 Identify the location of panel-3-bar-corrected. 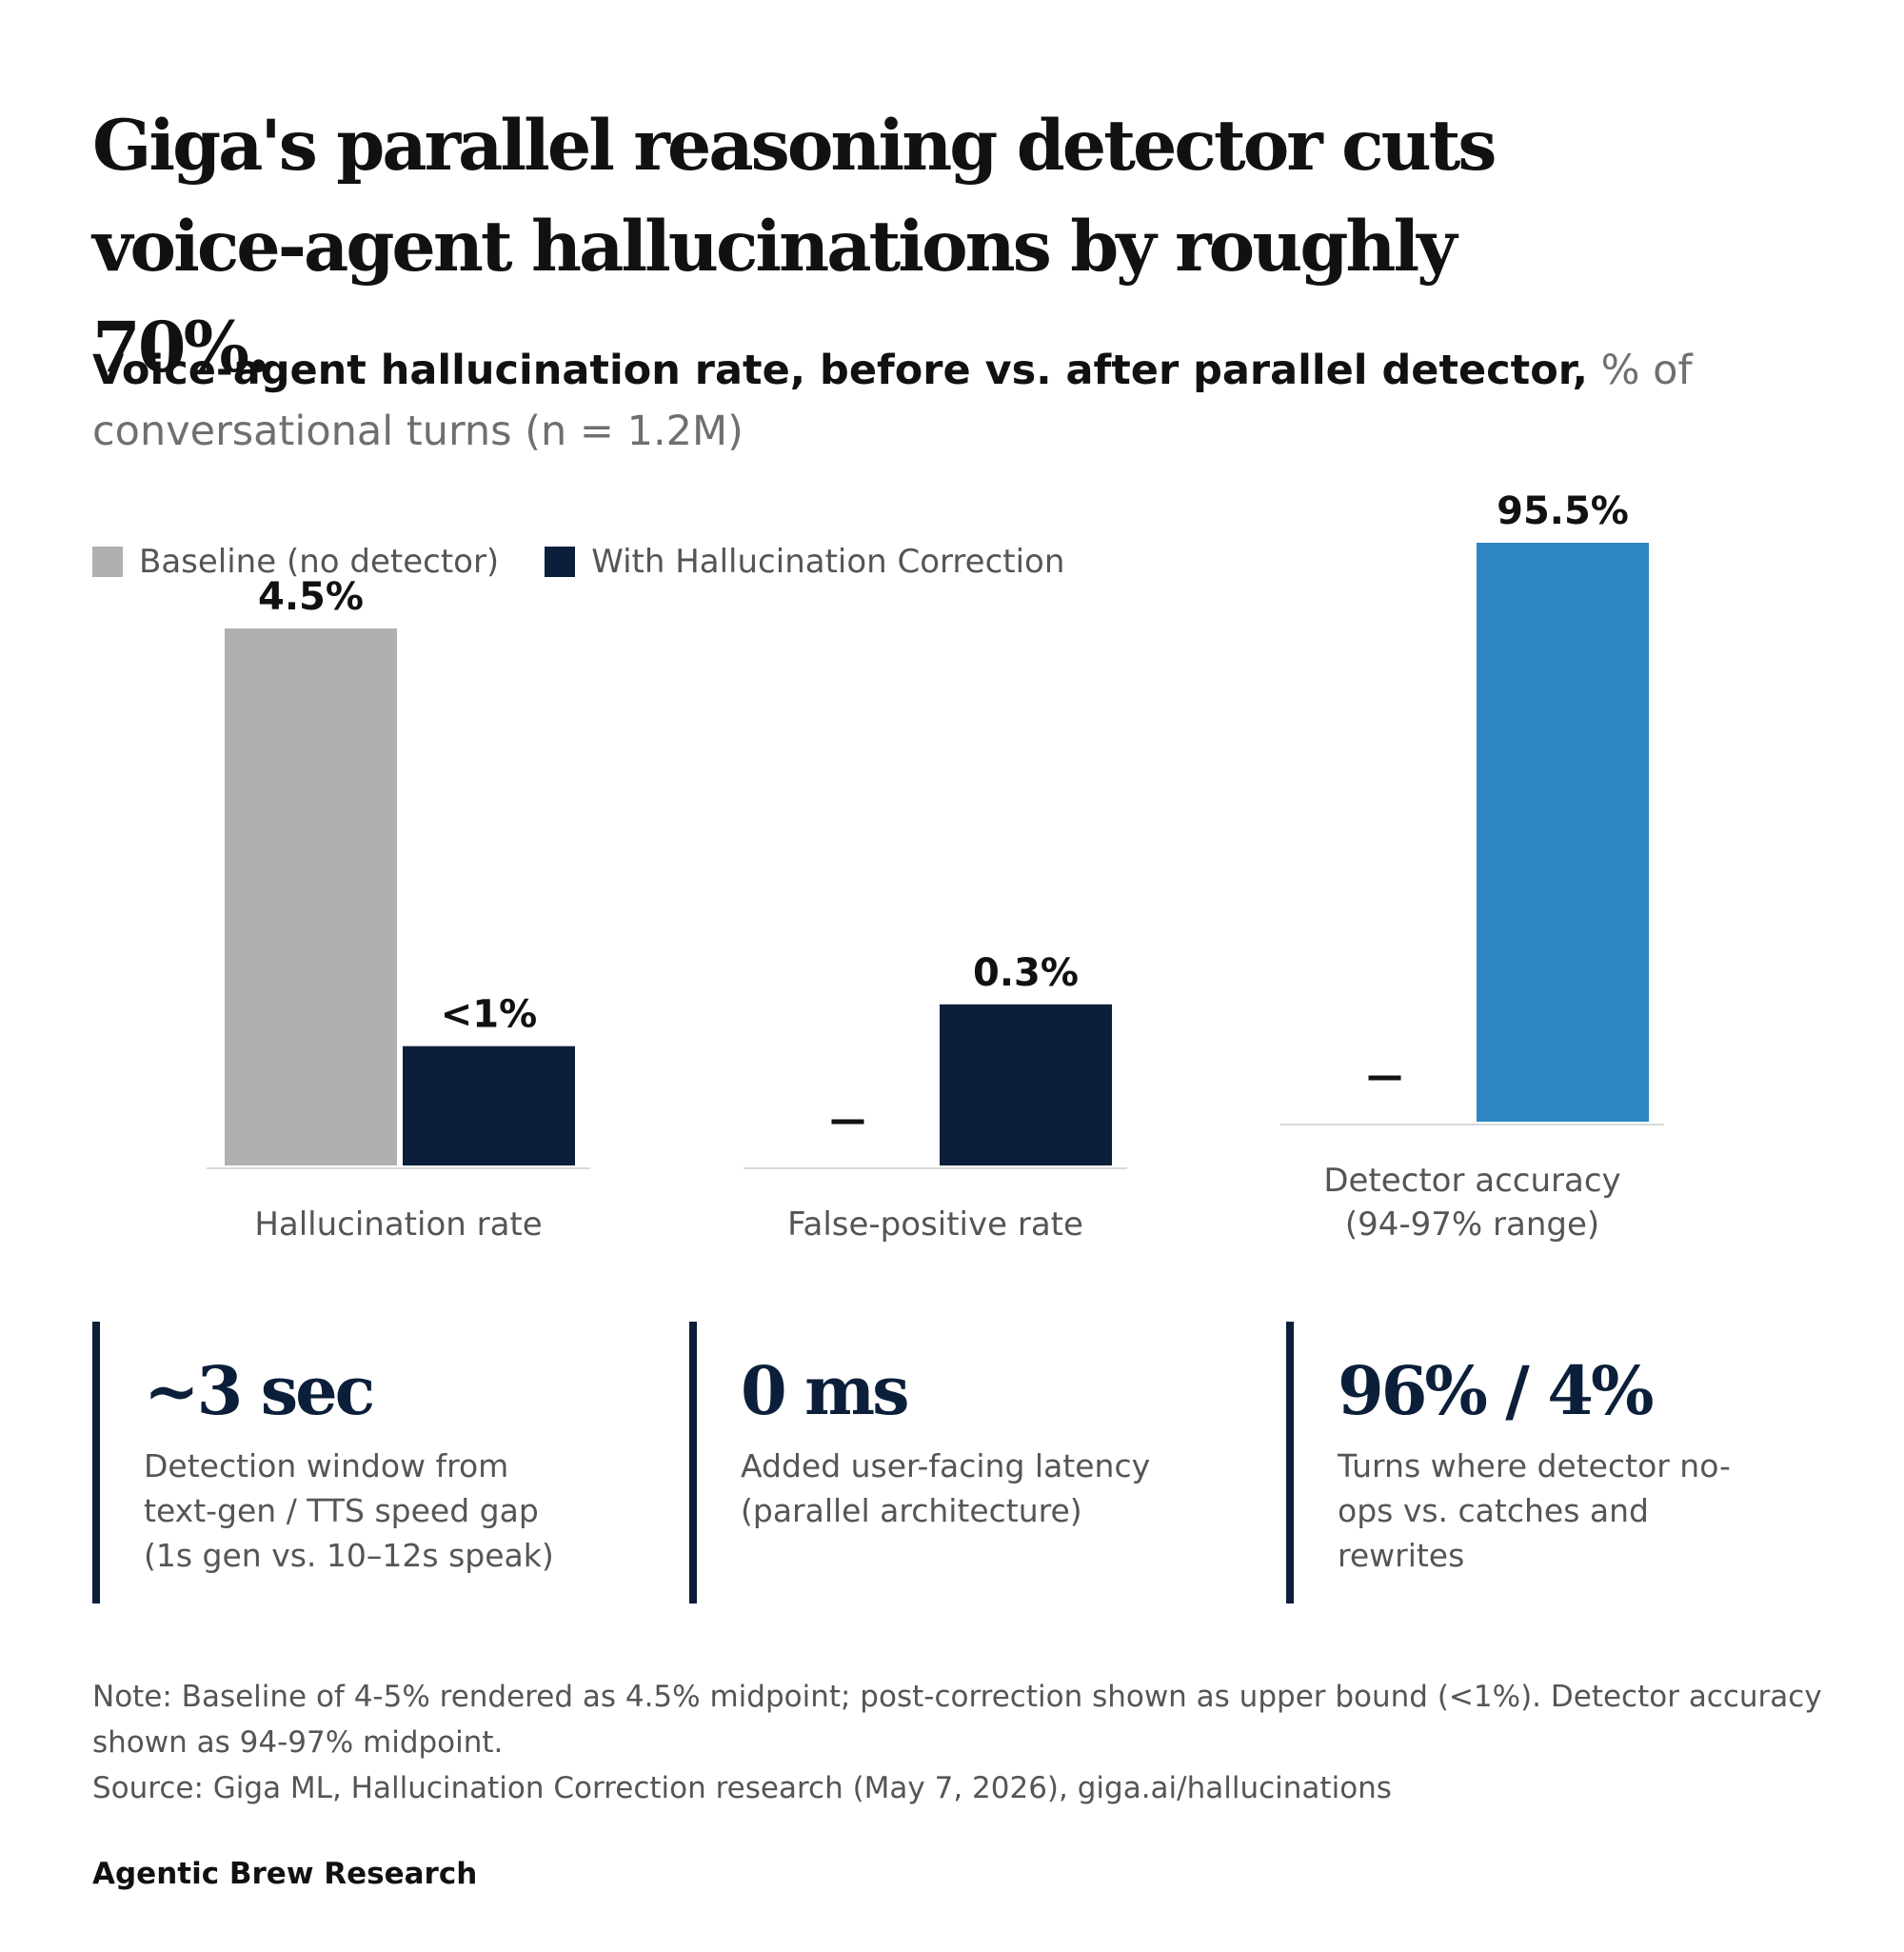
(1563, 832).